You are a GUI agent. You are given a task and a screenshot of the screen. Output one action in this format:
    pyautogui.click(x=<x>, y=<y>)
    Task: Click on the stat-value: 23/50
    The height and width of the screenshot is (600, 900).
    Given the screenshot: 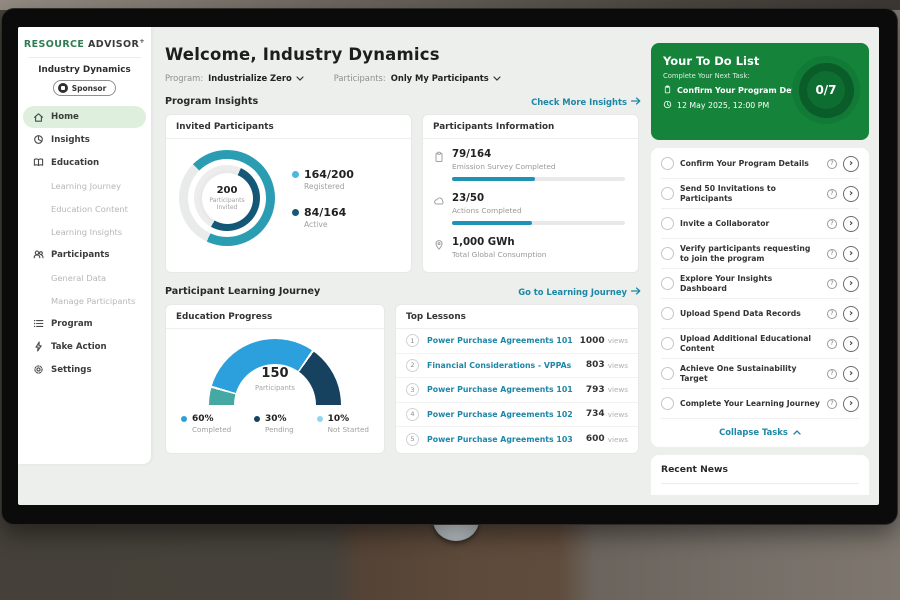 What is the action you would take?
    pyautogui.click(x=468, y=198)
    